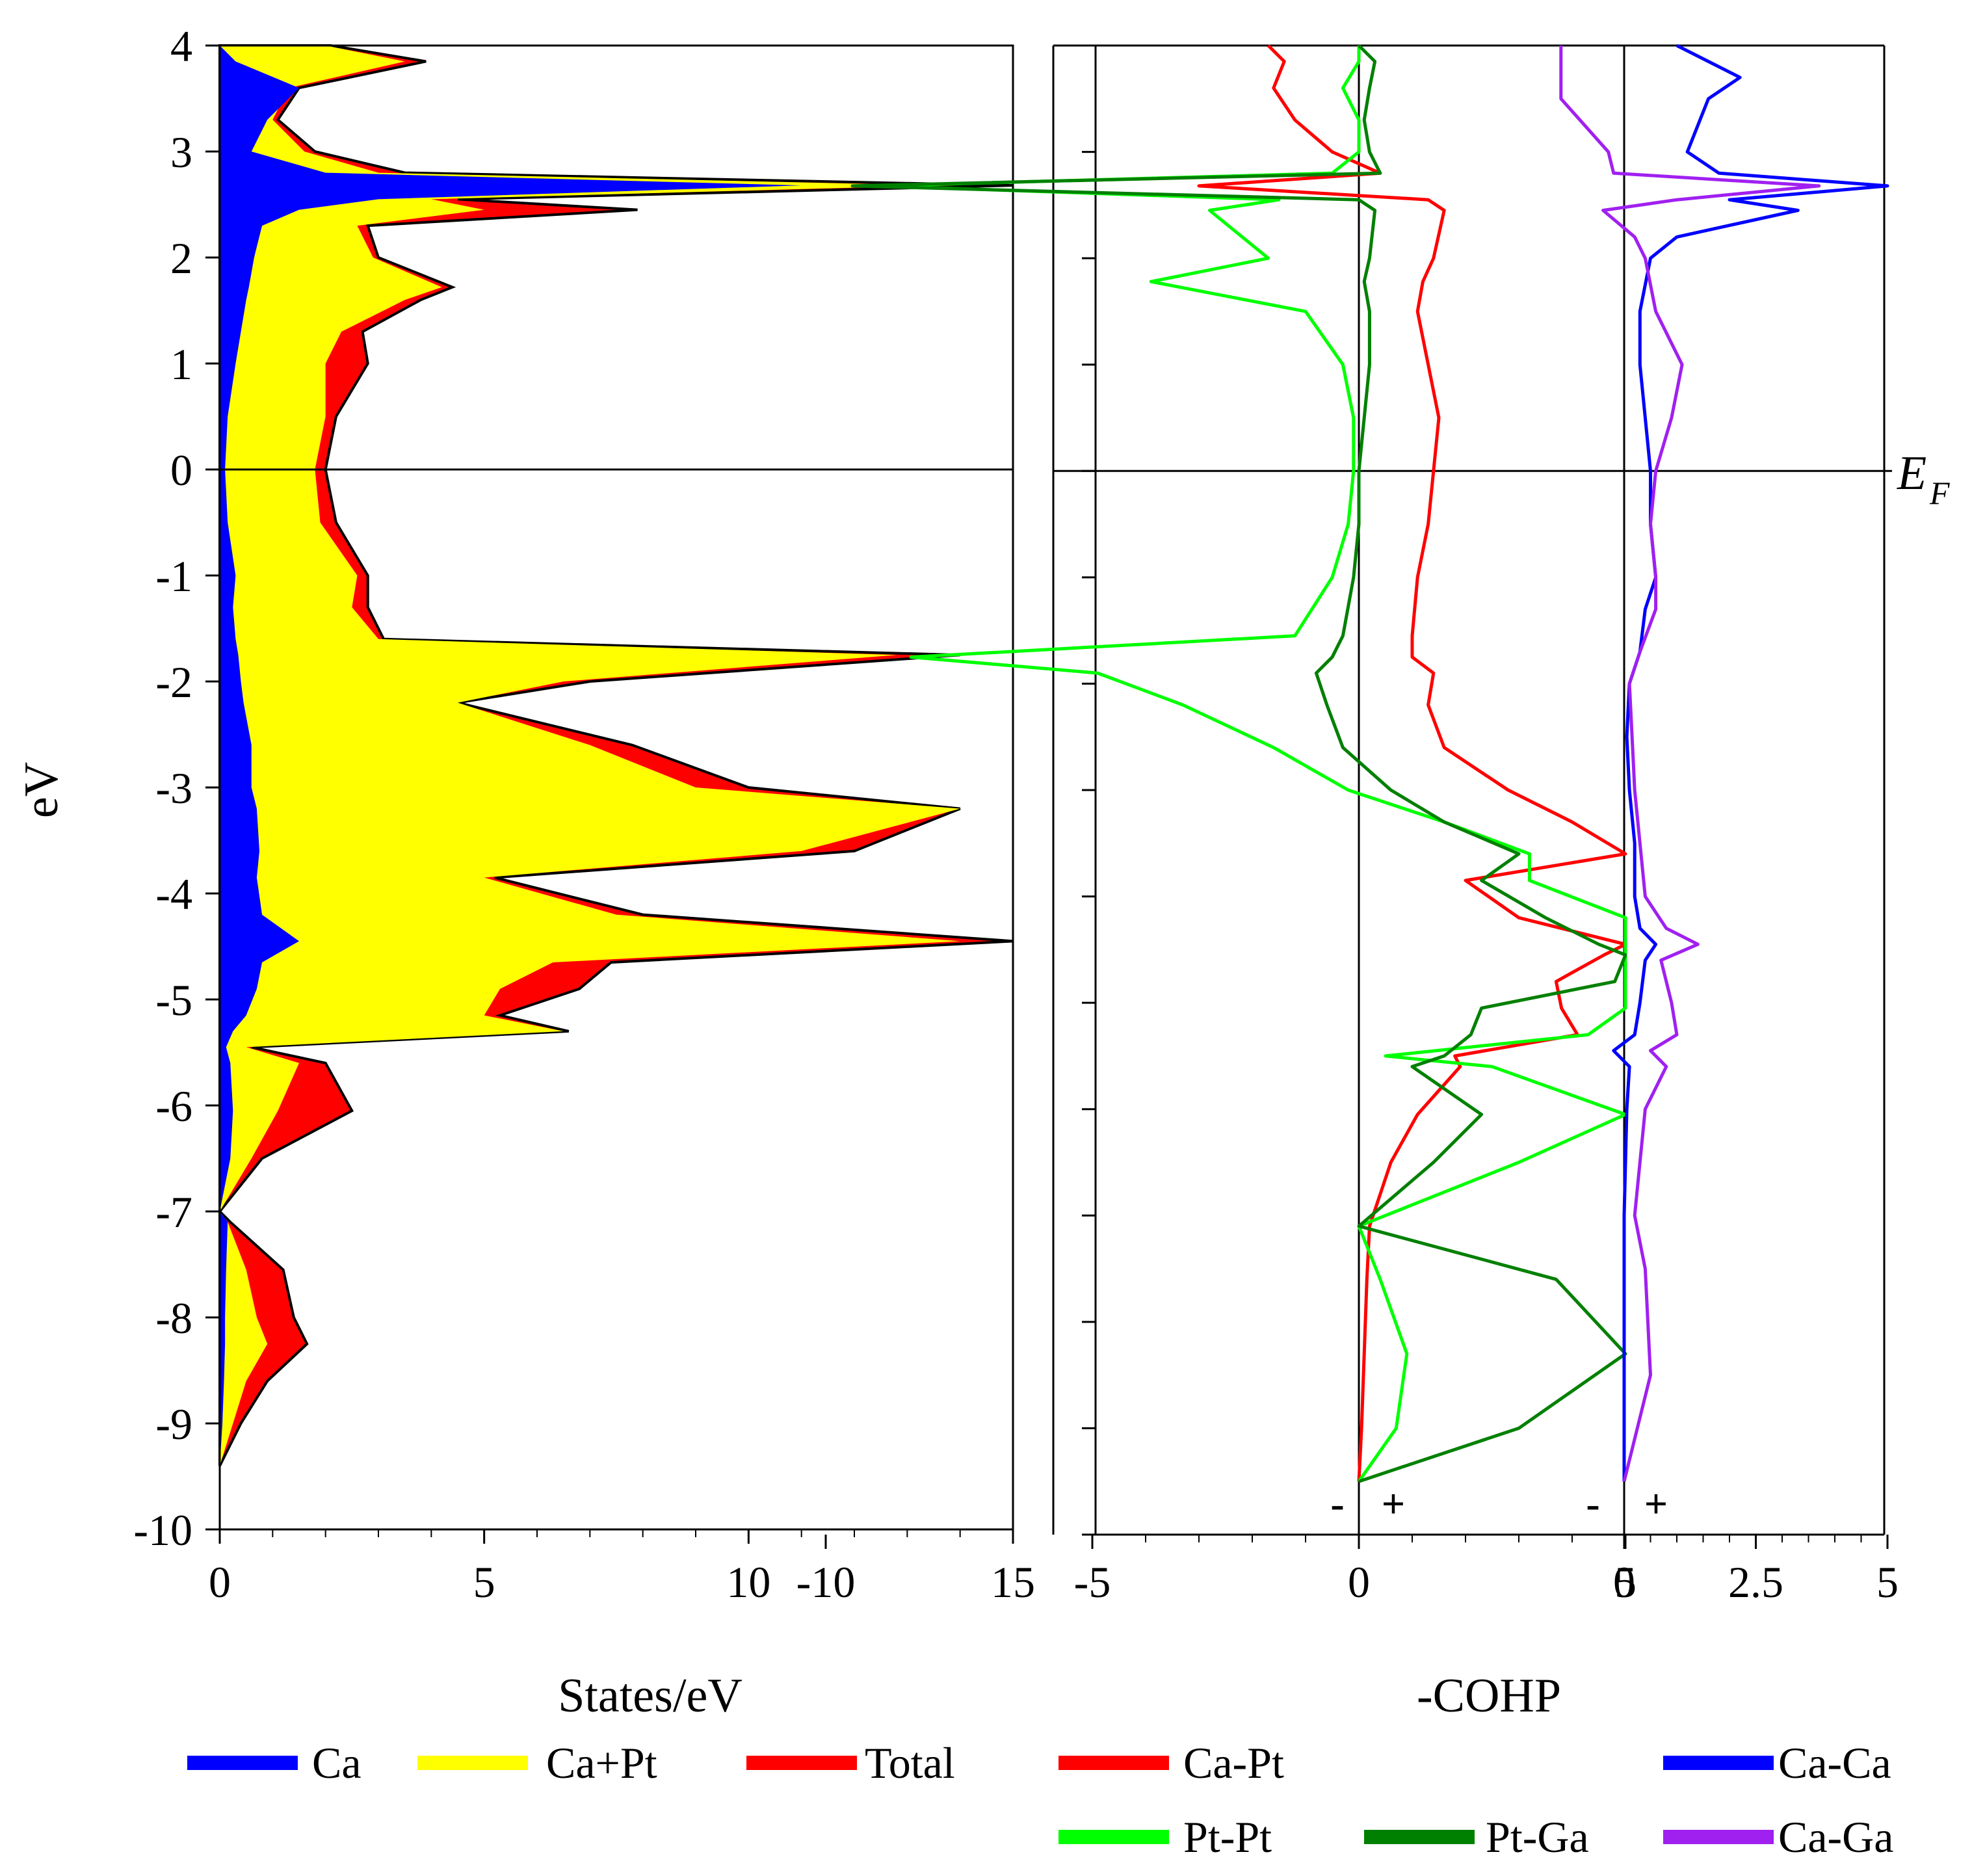 The image size is (1972, 1876). What do you see at coordinates (1093, 1582) in the screenshot?
I see `cohp-x-tick-label: -5` at bounding box center [1093, 1582].